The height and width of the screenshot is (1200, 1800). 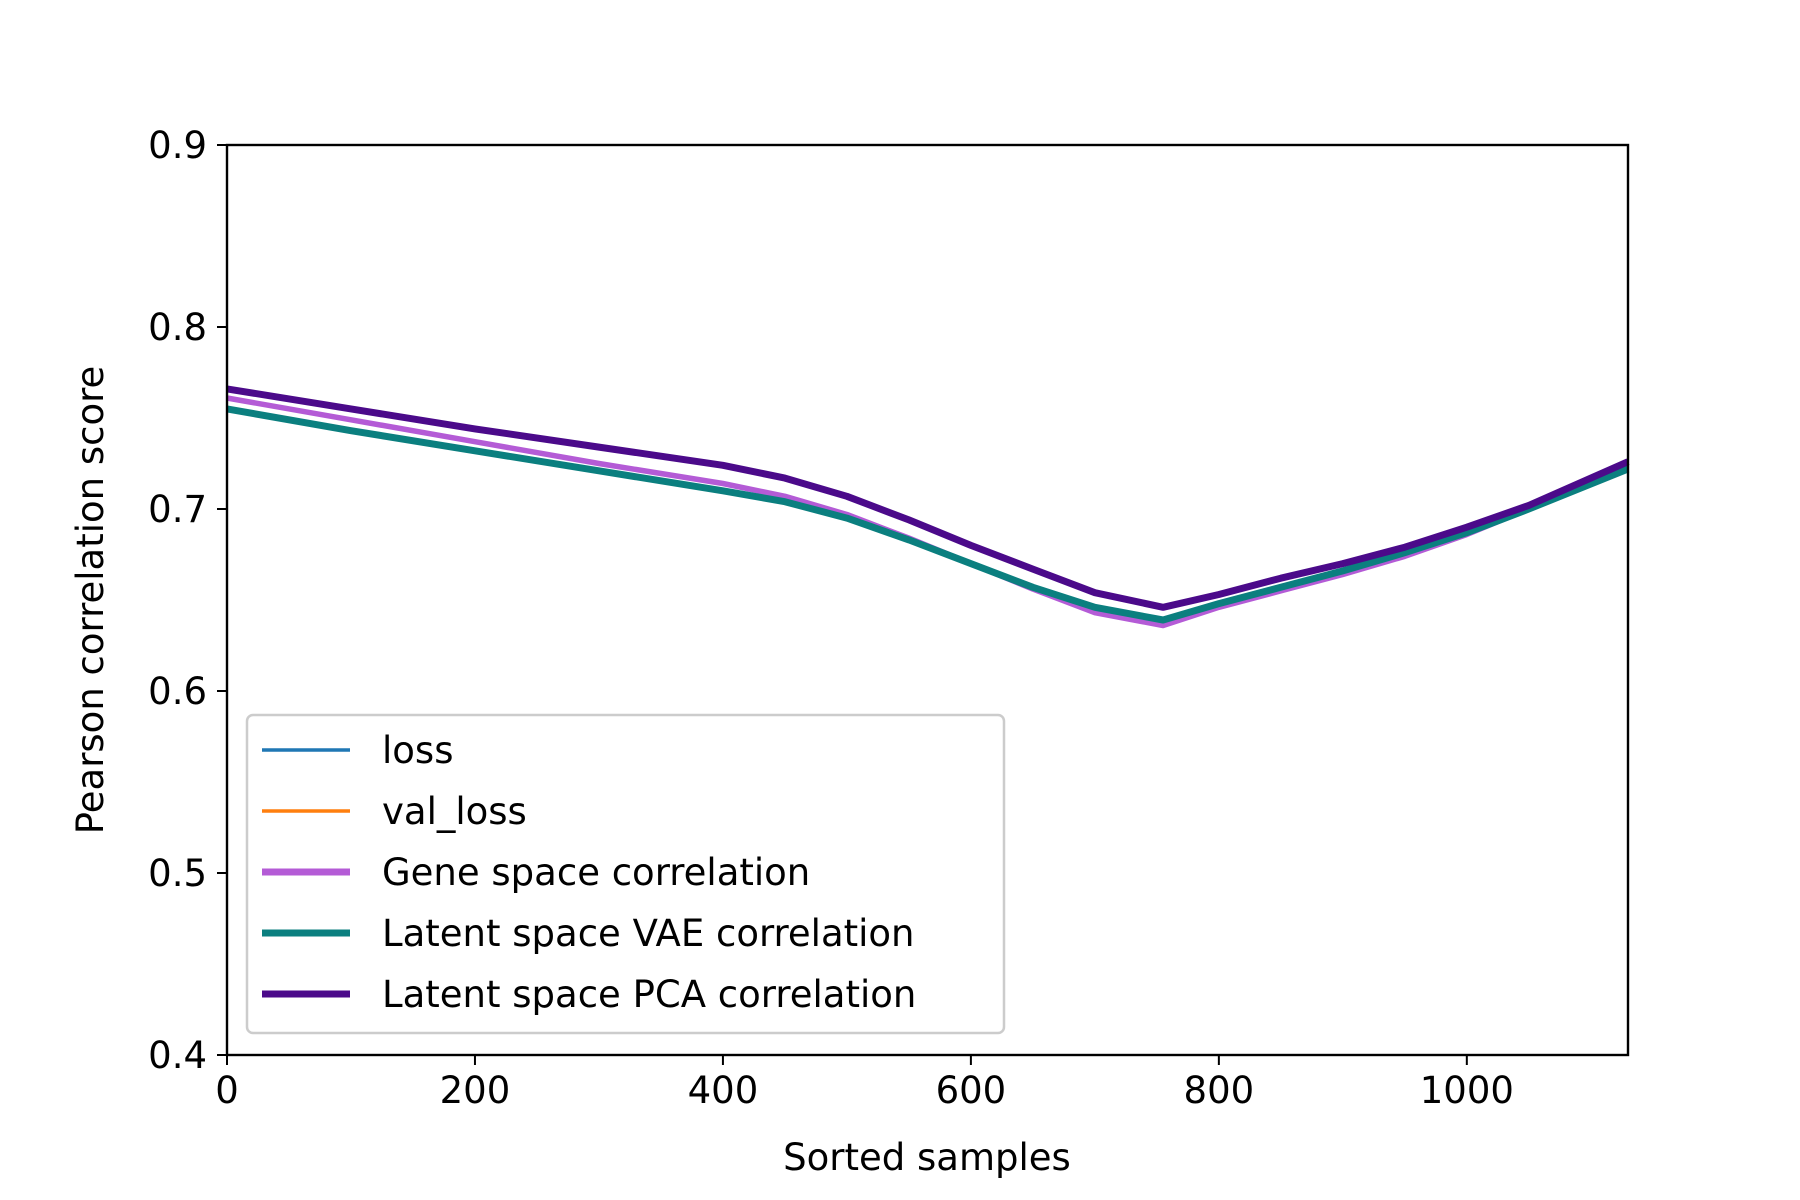 What do you see at coordinates (177, 873) in the screenshot?
I see `y-tick-label: 0.5` at bounding box center [177, 873].